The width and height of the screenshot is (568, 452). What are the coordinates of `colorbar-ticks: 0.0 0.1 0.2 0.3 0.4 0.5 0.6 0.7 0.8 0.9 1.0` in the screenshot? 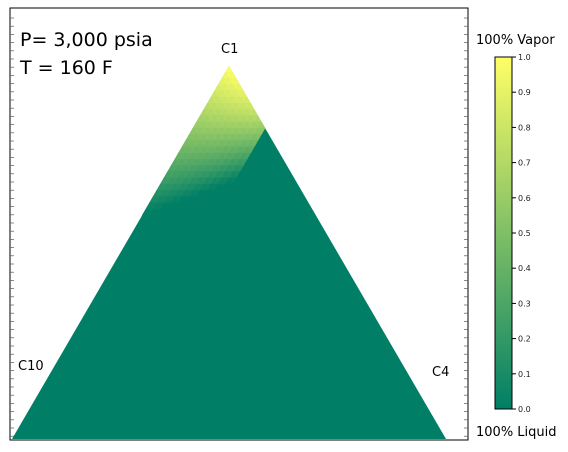 It's located at (521, 233).